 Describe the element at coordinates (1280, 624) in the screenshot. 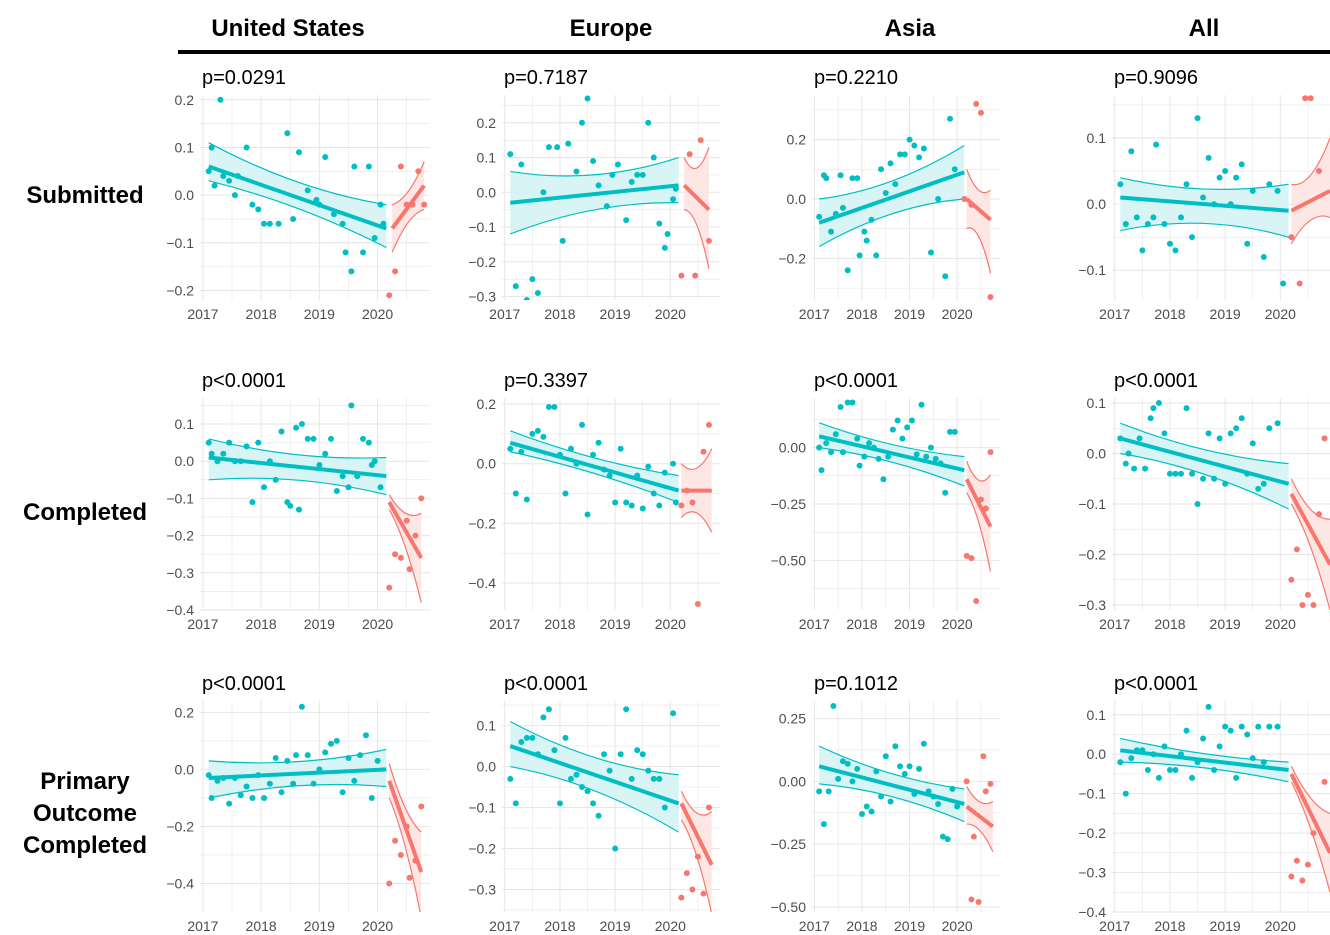

I see `x-tick-label: 2020` at that location.